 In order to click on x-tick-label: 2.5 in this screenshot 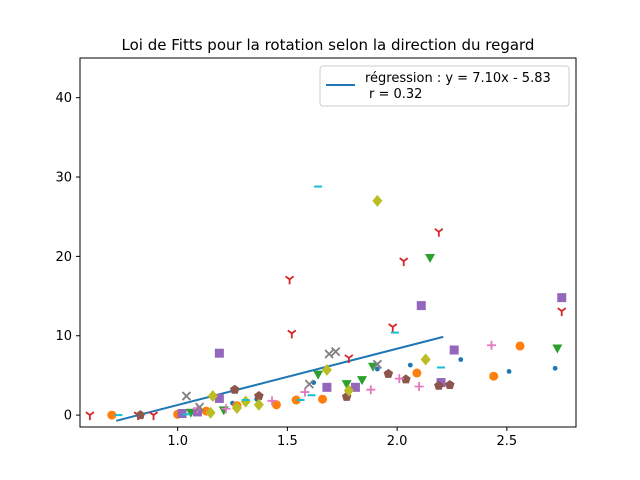, I will do `click(507, 441)`.